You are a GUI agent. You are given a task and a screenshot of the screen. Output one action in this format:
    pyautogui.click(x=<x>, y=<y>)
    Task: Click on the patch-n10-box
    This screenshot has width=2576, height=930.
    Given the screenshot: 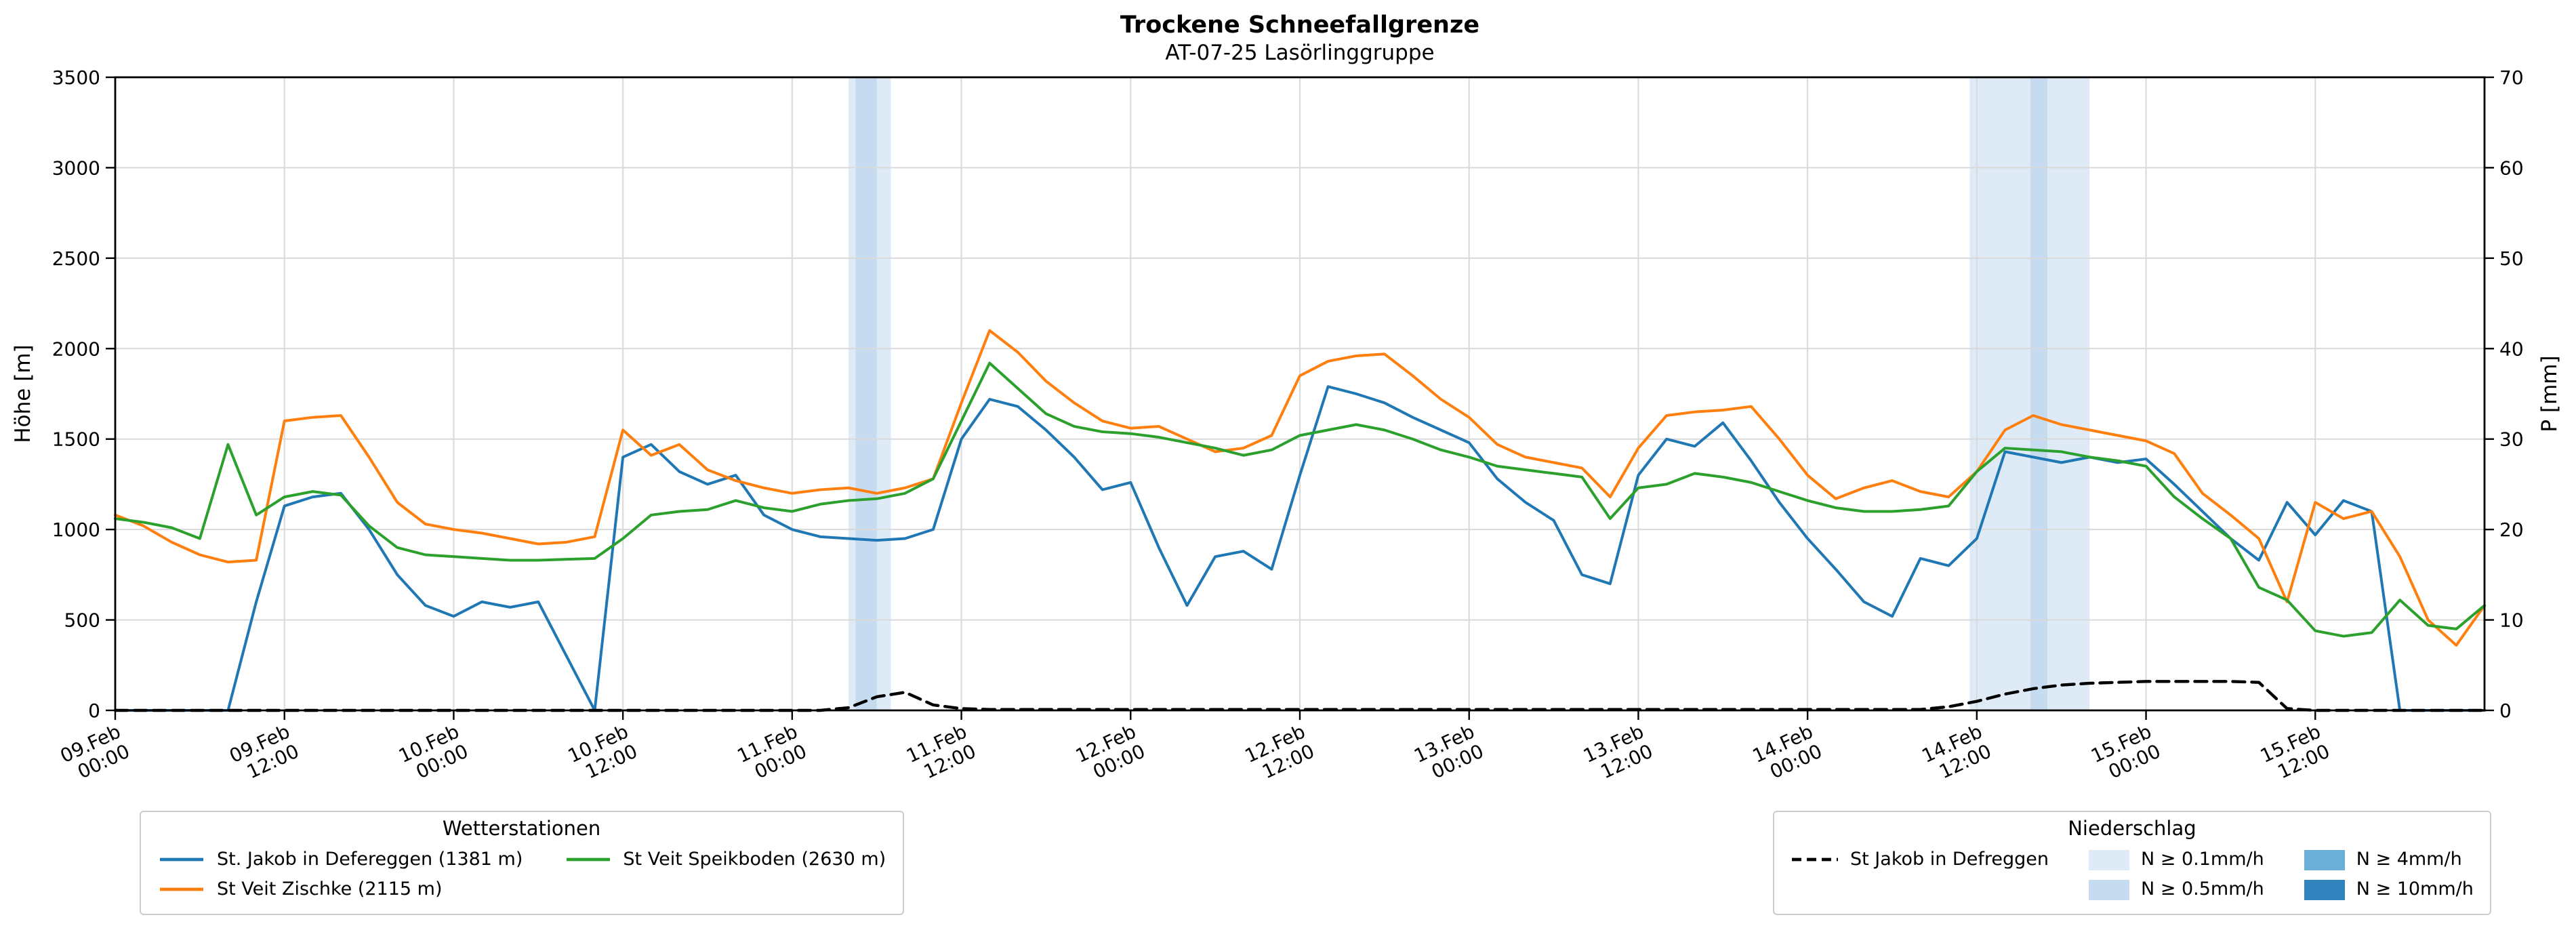 What is the action you would take?
    pyautogui.click(x=2325, y=889)
    